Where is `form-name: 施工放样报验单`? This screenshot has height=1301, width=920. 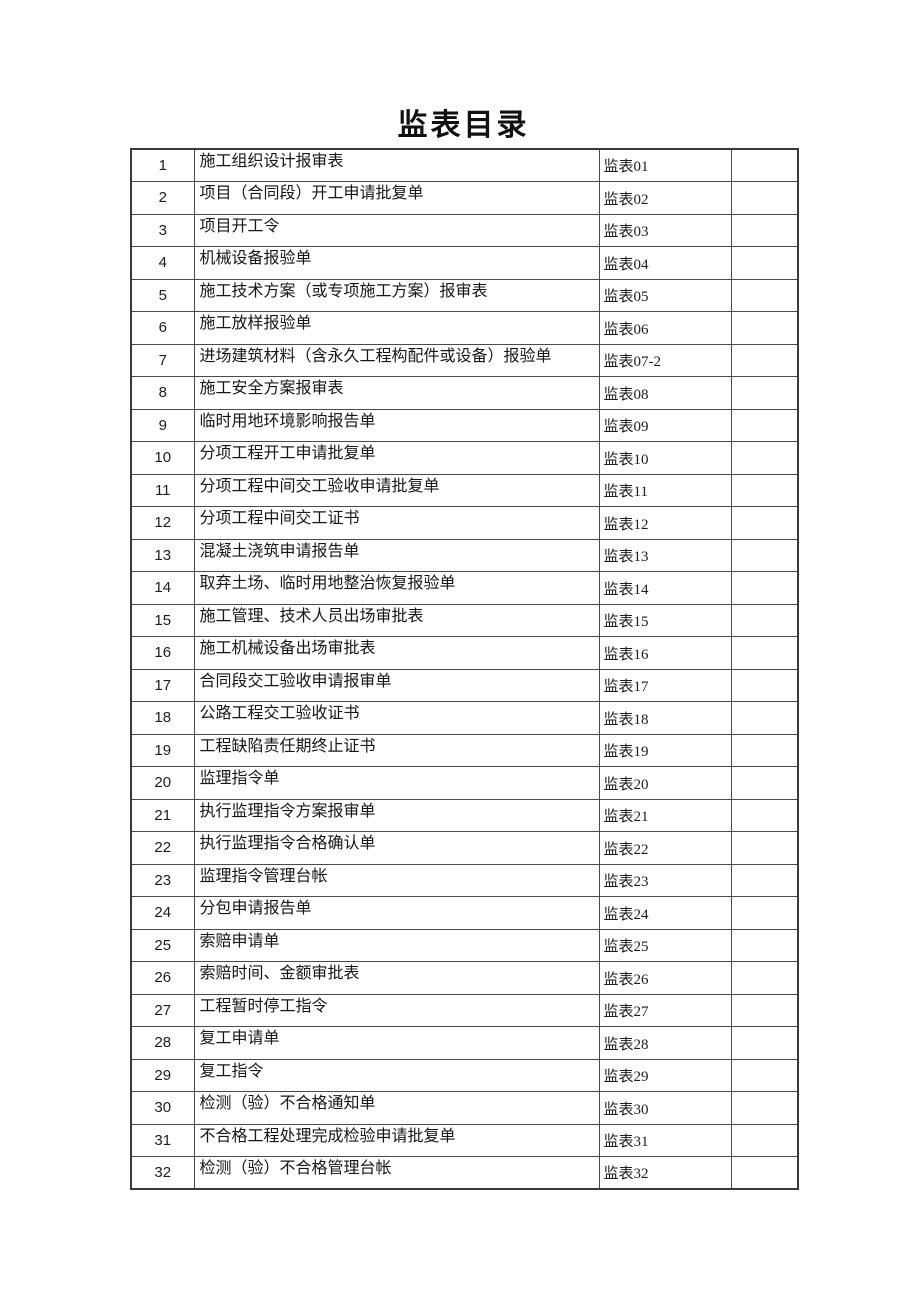 form-name: 施工放样报验单 is located at coordinates (396, 328).